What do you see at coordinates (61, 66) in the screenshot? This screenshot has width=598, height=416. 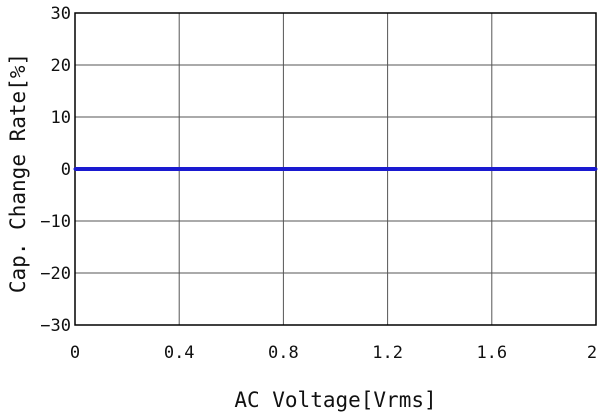 I see `y-tick-label: 20` at bounding box center [61, 66].